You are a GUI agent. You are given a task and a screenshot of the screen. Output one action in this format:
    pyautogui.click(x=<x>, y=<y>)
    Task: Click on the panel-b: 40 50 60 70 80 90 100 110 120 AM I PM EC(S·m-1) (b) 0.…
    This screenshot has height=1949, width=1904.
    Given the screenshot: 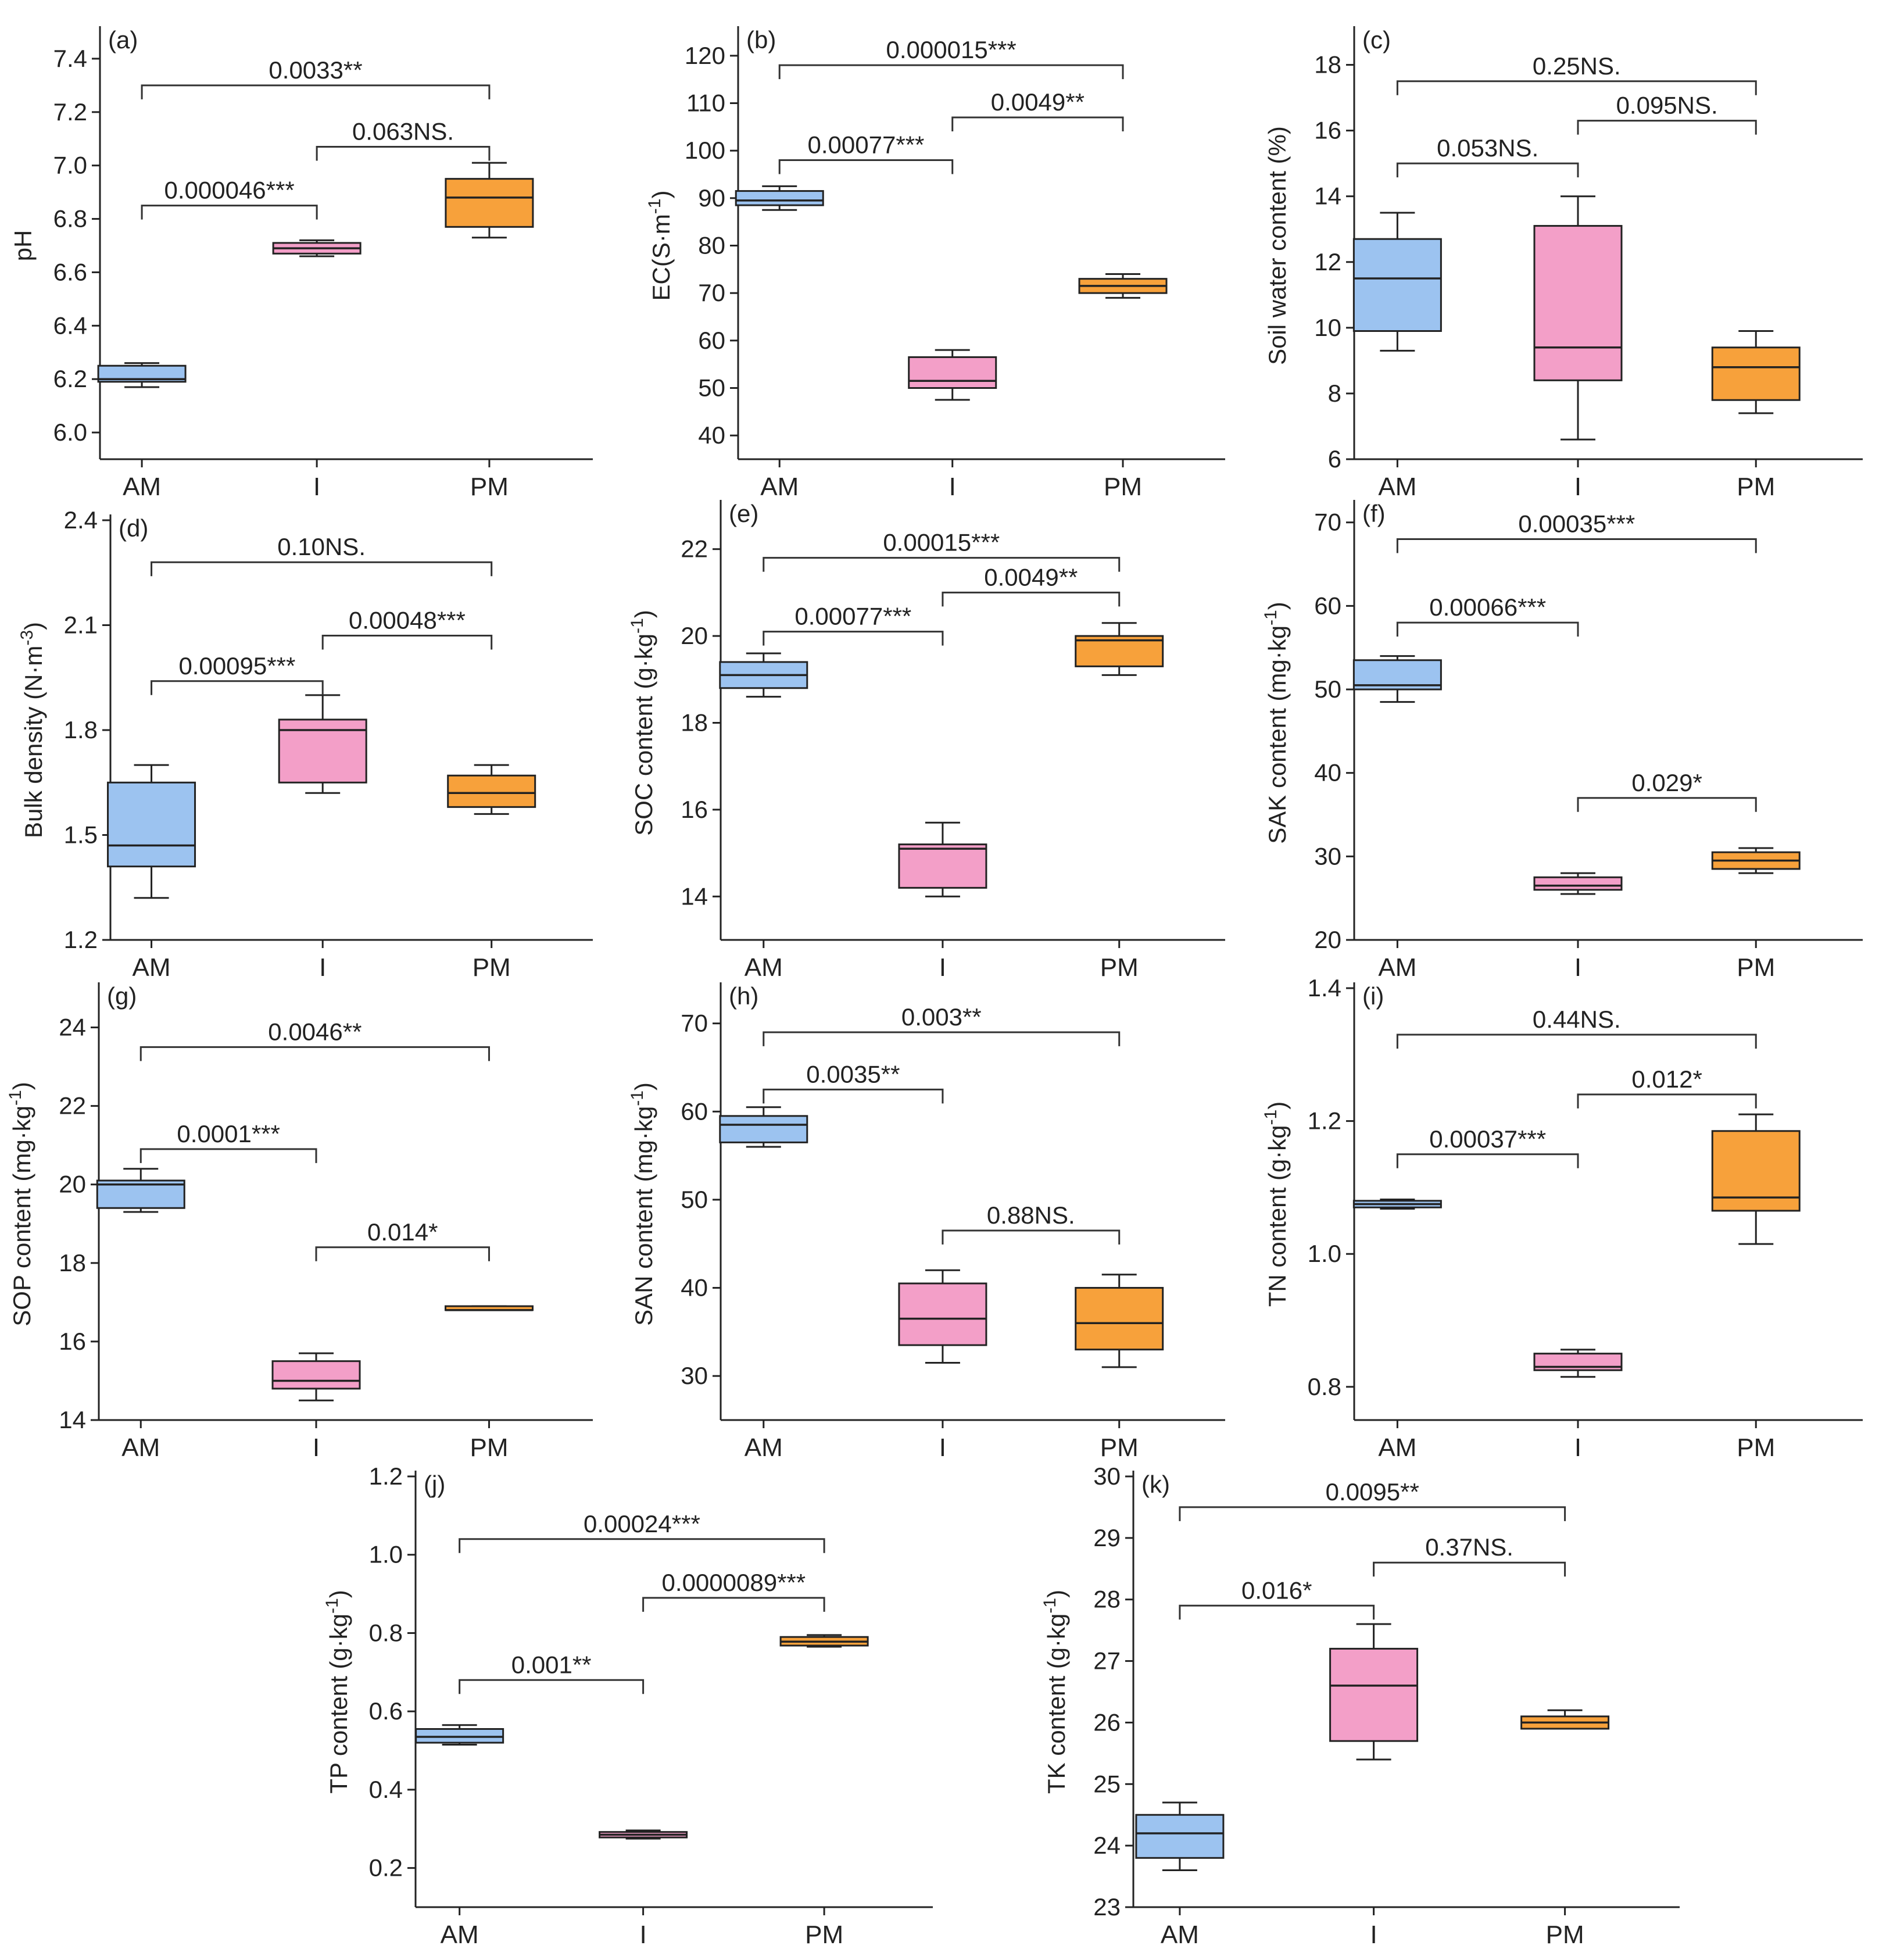 What is the action you would take?
    pyautogui.click(x=935, y=263)
    